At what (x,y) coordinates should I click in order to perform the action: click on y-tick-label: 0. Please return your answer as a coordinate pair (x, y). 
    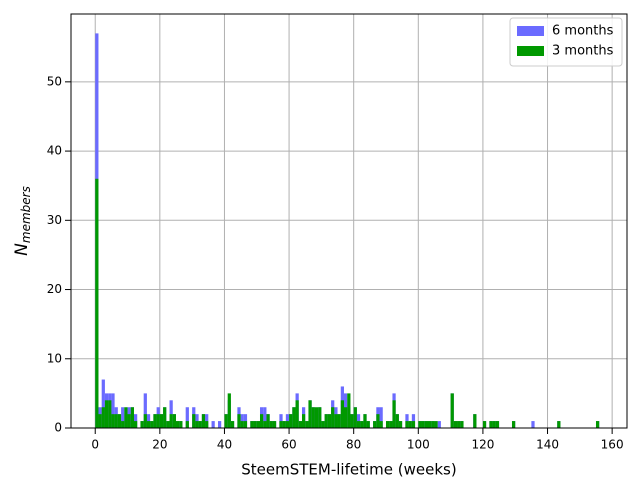
    Looking at the image, I should click on (58, 428).